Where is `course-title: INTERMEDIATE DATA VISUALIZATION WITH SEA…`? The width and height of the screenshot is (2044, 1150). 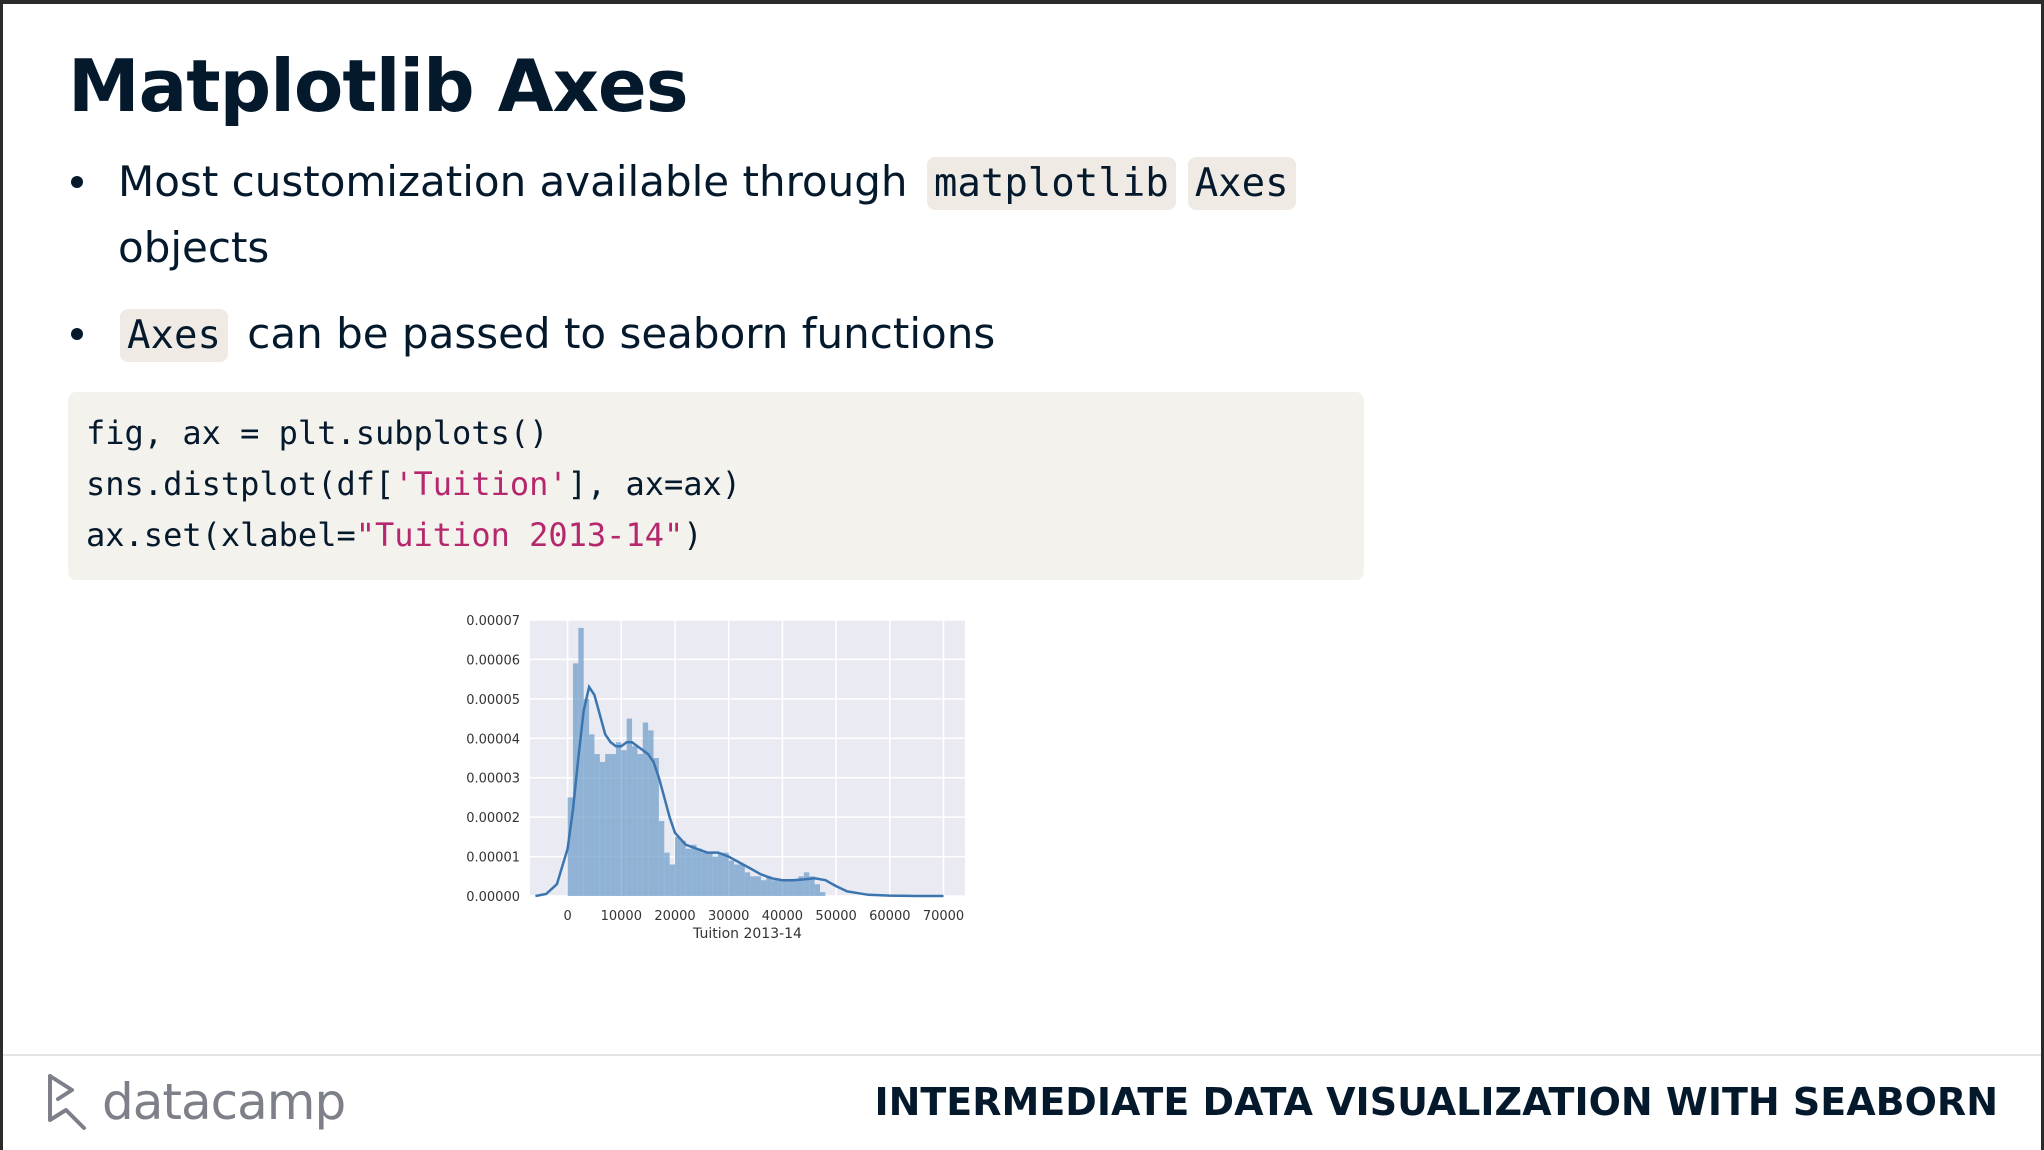 course-title: INTERMEDIATE DATA VISUALIZATION WITH SEA… is located at coordinates (1436, 1102).